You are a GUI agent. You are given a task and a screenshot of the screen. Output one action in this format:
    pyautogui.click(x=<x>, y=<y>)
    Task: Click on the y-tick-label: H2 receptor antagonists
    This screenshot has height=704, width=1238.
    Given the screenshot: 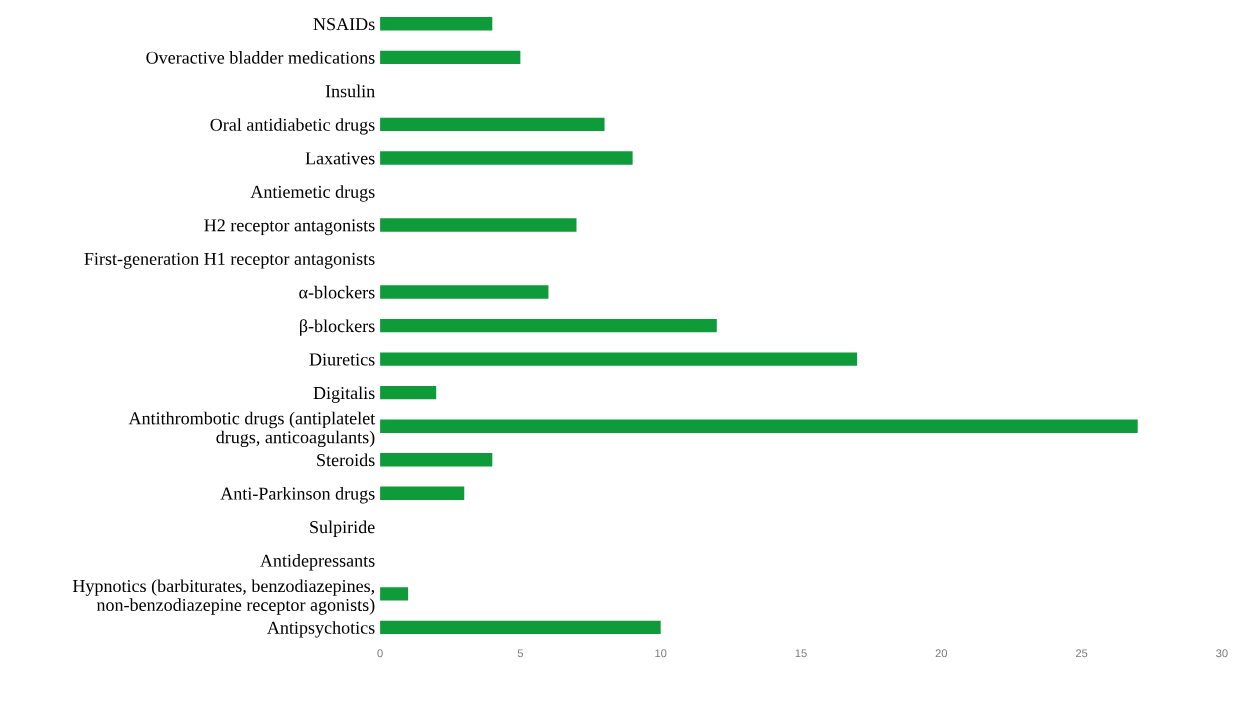 What is the action you would take?
    pyautogui.click(x=289, y=227)
    